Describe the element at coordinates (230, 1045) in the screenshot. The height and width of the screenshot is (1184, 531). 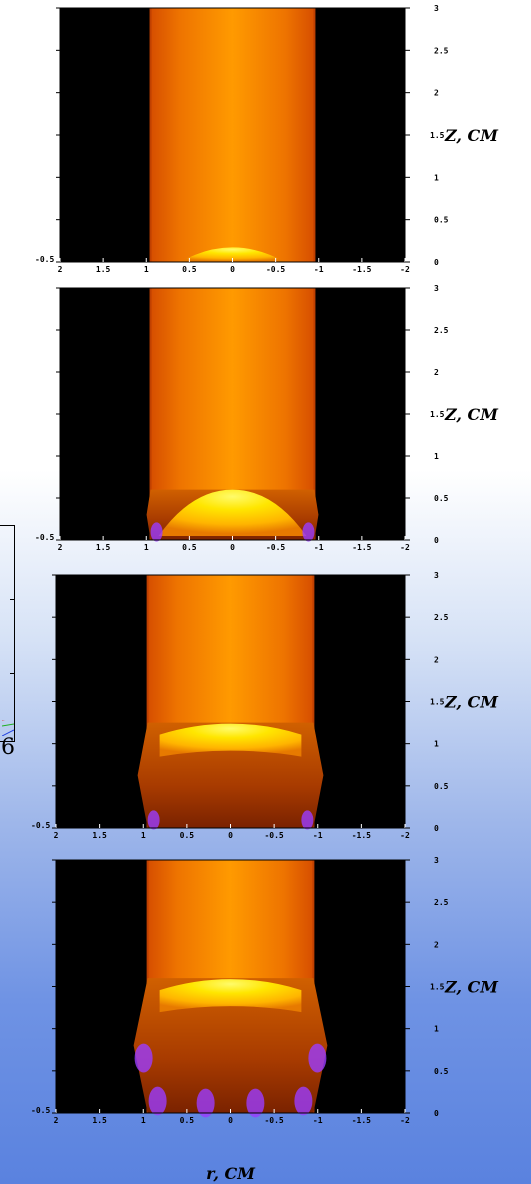
I see `expanded-base` at that location.